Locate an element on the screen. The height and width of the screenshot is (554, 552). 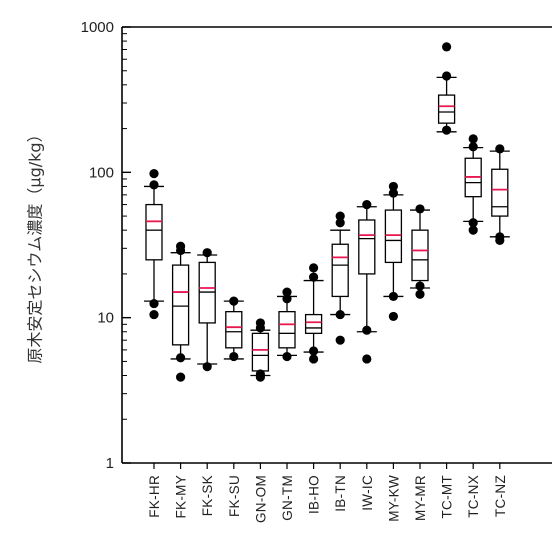
x-tick-label: MY-KW is located at coordinates (393, 498).